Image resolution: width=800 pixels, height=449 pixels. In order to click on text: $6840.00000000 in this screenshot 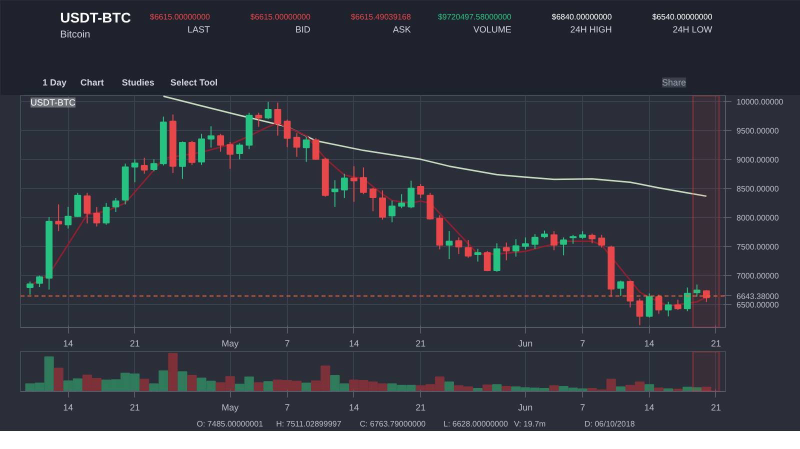, I will do `click(582, 17)`.